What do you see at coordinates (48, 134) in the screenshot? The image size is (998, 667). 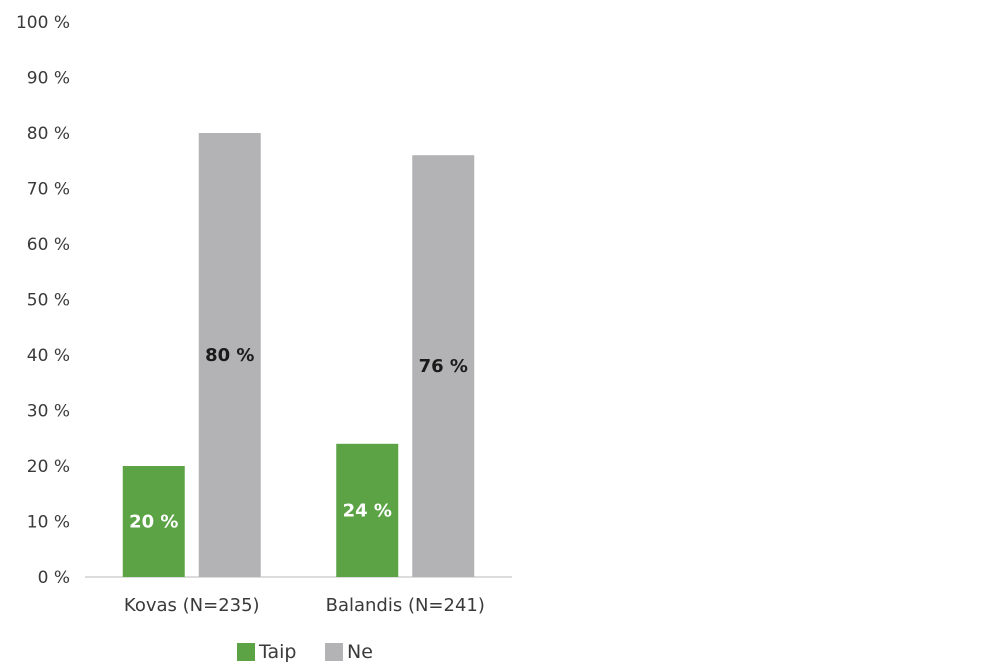 I see `y-tick-label: 80 %` at bounding box center [48, 134].